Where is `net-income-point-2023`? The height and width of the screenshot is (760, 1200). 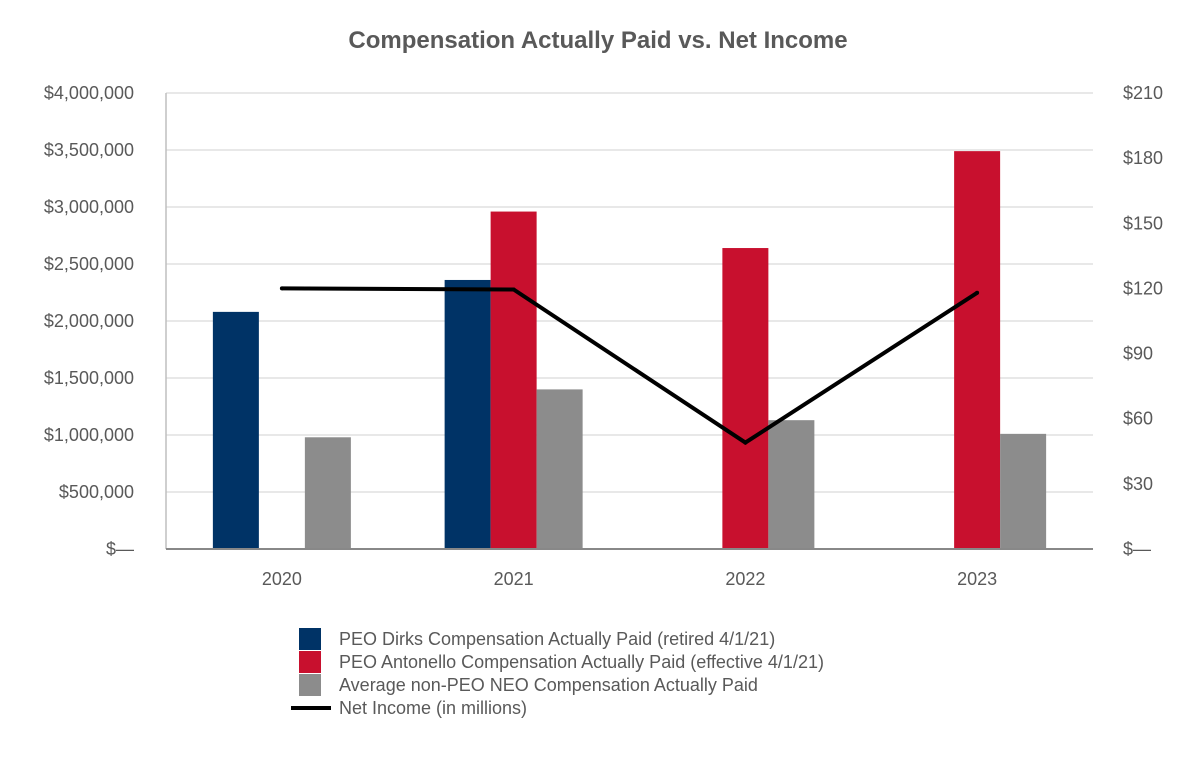
net-income-point-2023 is located at coordinates (977, 292).